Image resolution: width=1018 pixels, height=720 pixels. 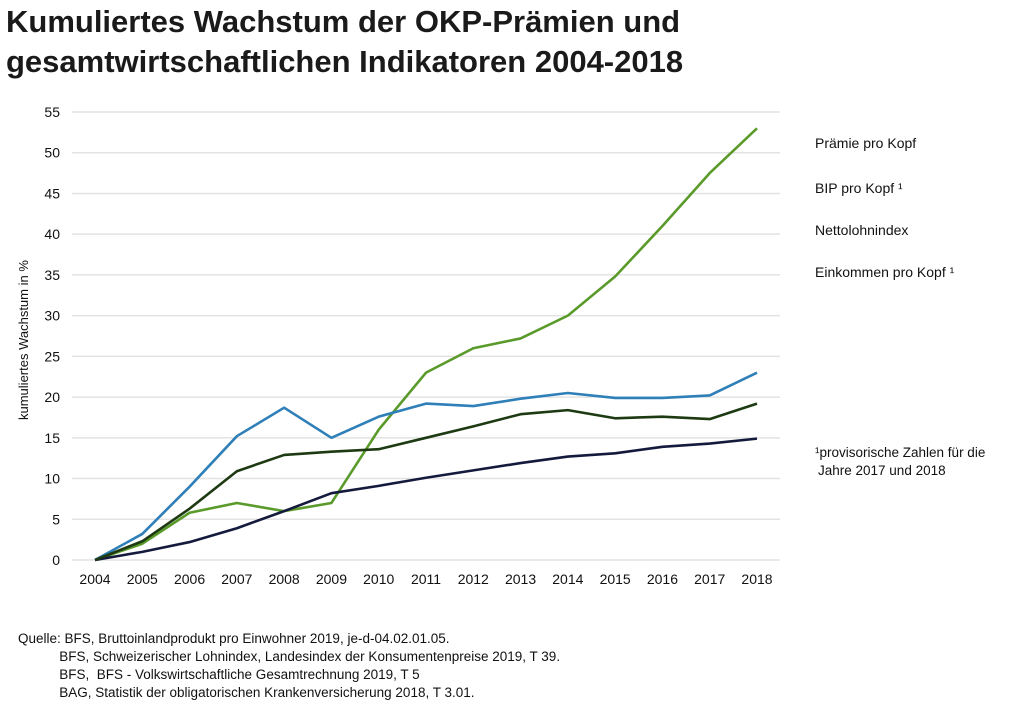 I want to click on y-axis-label: kumuliertes Wachstum in %, so click(x=23, y=340).